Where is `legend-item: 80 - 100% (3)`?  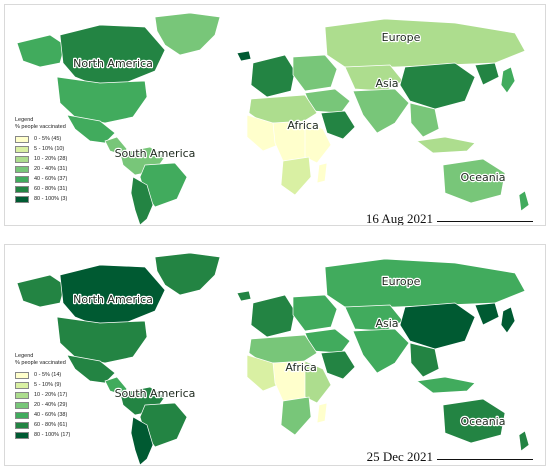 legend-item: 80 - 100% (3) is located at coordinates (41, 199).